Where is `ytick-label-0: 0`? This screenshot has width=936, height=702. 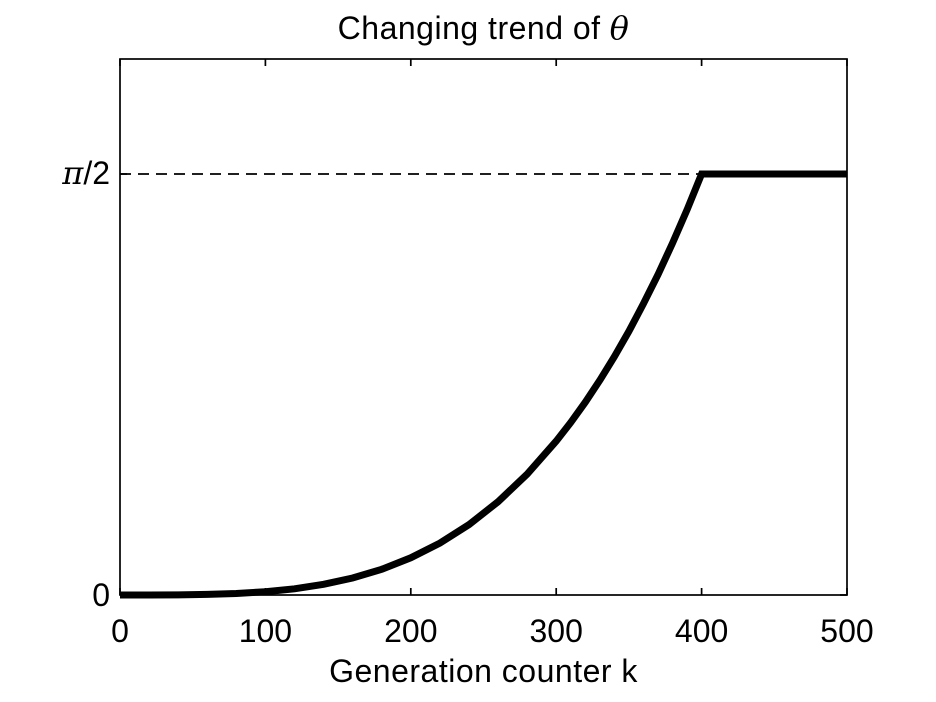 ytick-label-0: 0 is located at coordinates (101, 595).